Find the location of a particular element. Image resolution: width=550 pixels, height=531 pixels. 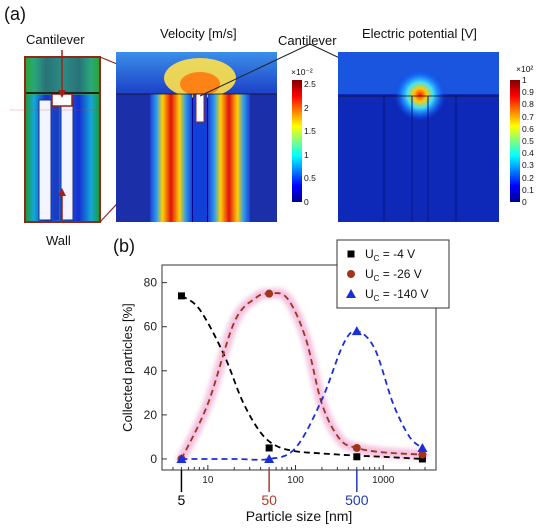

potential-colorbar-tick: 0 is located at coordinates (524, 202).